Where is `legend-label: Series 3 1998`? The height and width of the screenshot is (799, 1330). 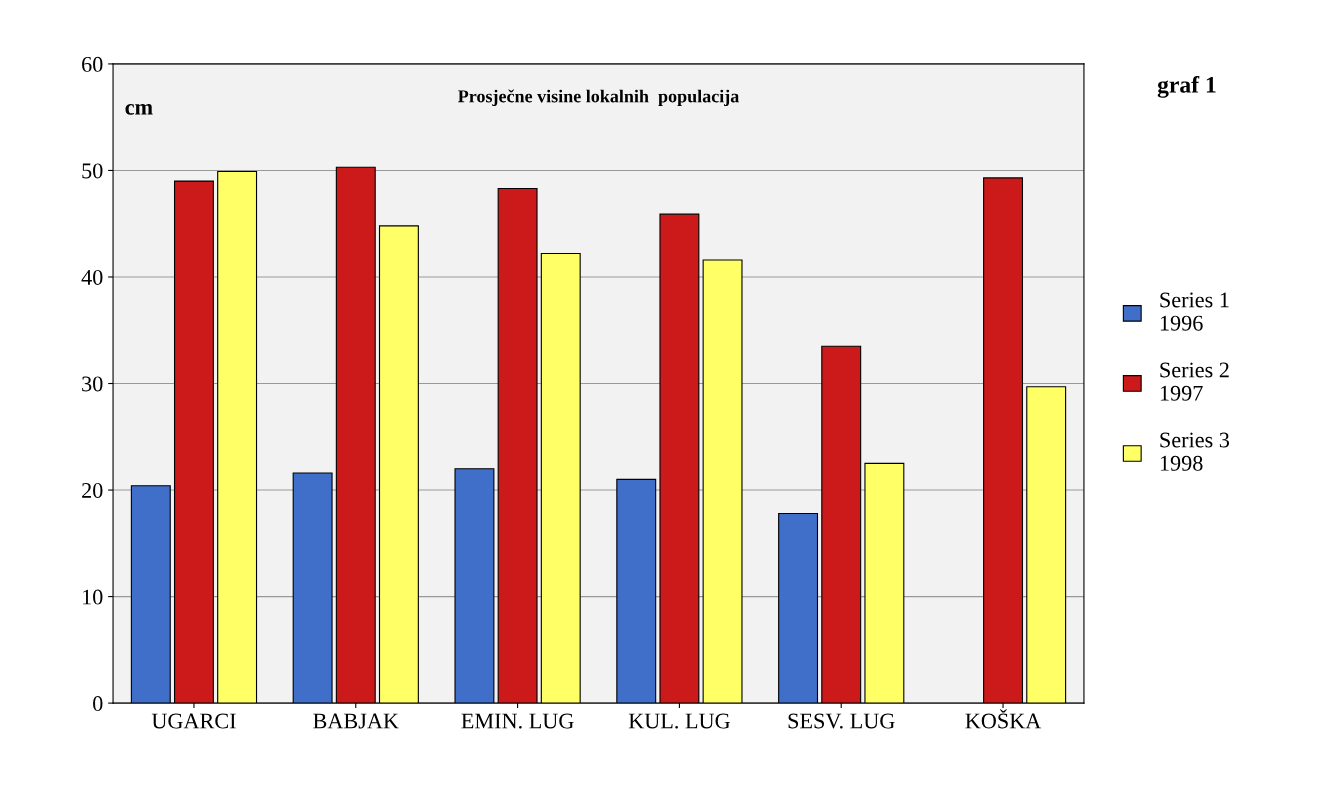
legend-label: Series 3 1998 is located at coordinates (1195, 451).